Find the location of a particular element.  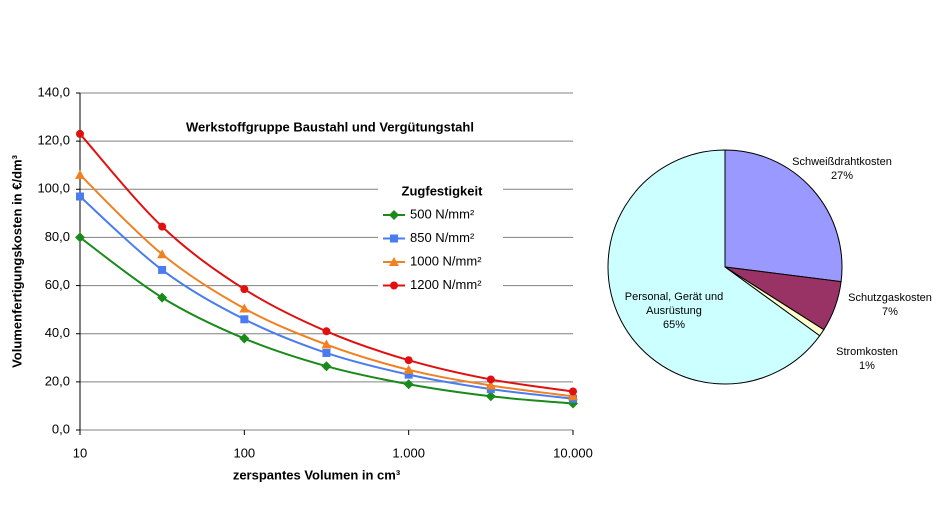

legend-title: Zugfestigkeit is located at coordinates (443, 190).